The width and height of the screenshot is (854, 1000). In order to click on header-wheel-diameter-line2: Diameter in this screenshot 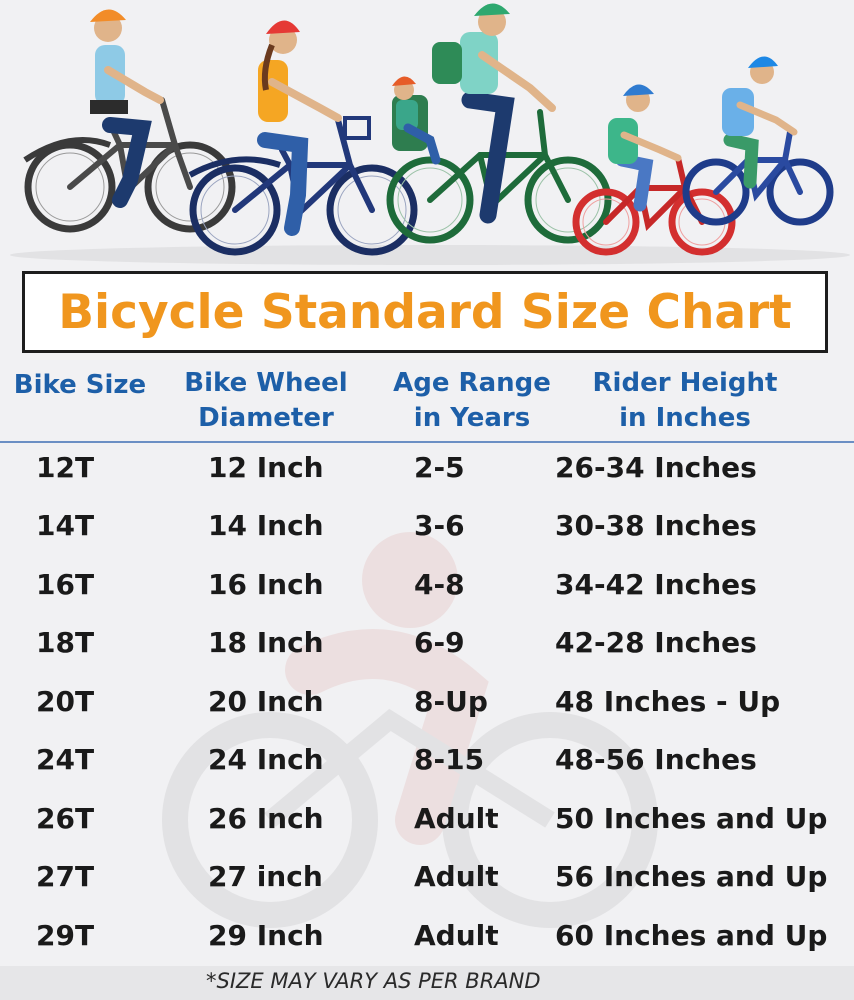, I will do `click(266, 418)`.